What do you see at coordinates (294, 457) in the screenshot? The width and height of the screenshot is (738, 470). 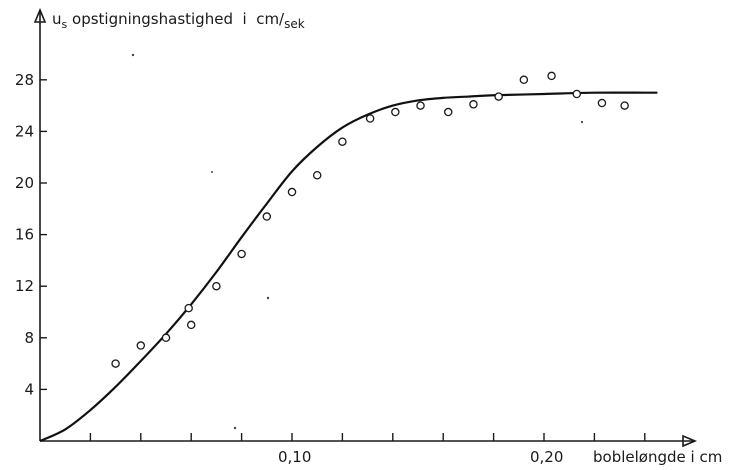 I see `x-tick-label: 0,10` at bounding box center [294, 457].